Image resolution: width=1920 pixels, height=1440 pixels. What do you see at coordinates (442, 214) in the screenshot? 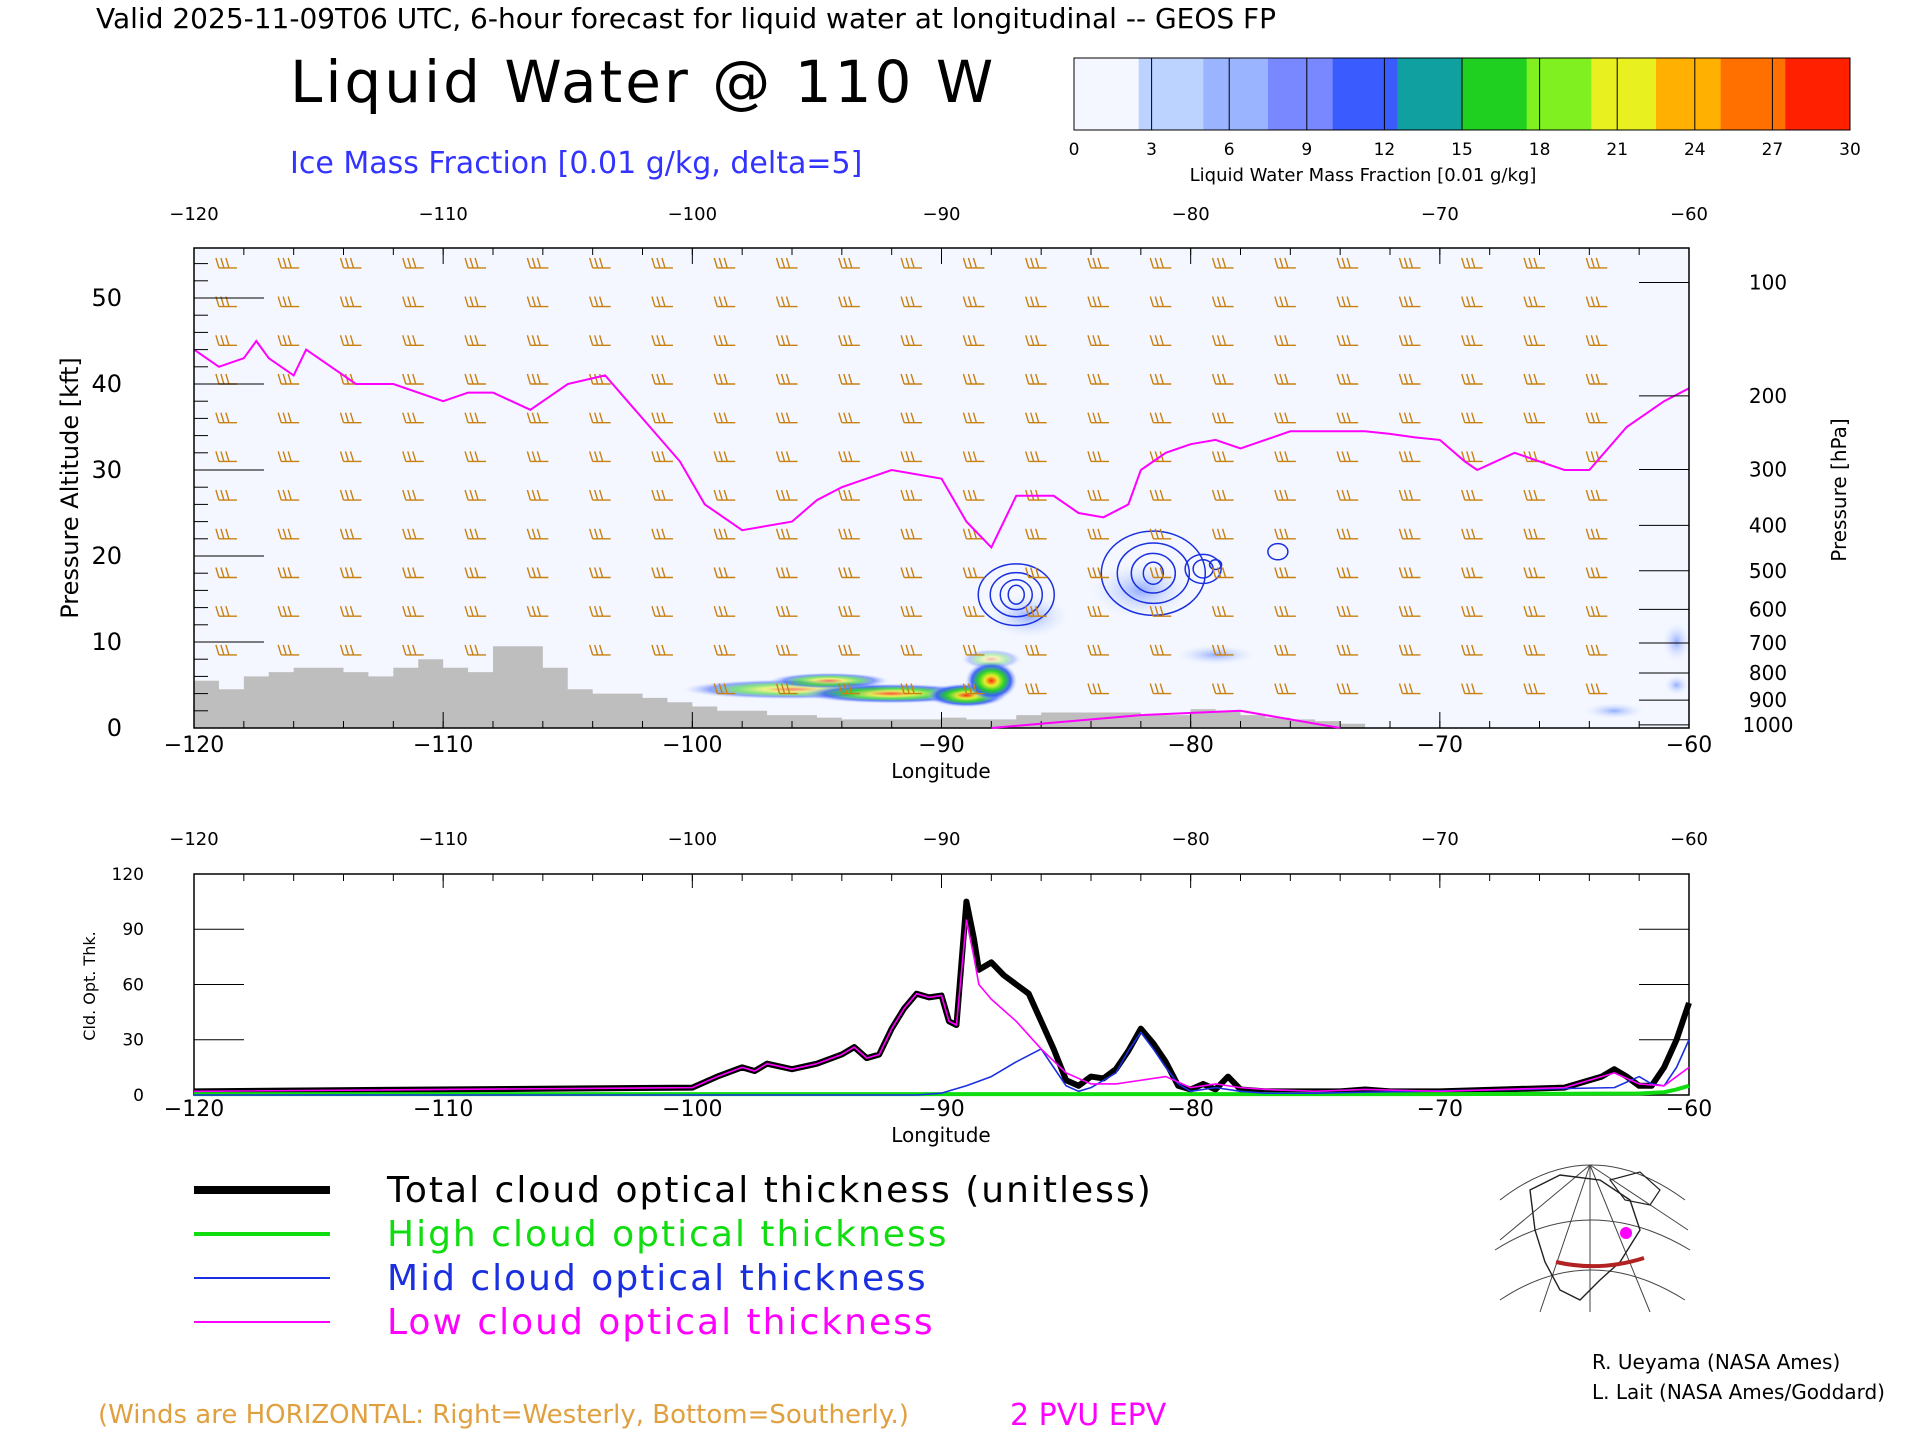
I see `cross-section-top-tick-label: −110` at bounding box center [442, 214].